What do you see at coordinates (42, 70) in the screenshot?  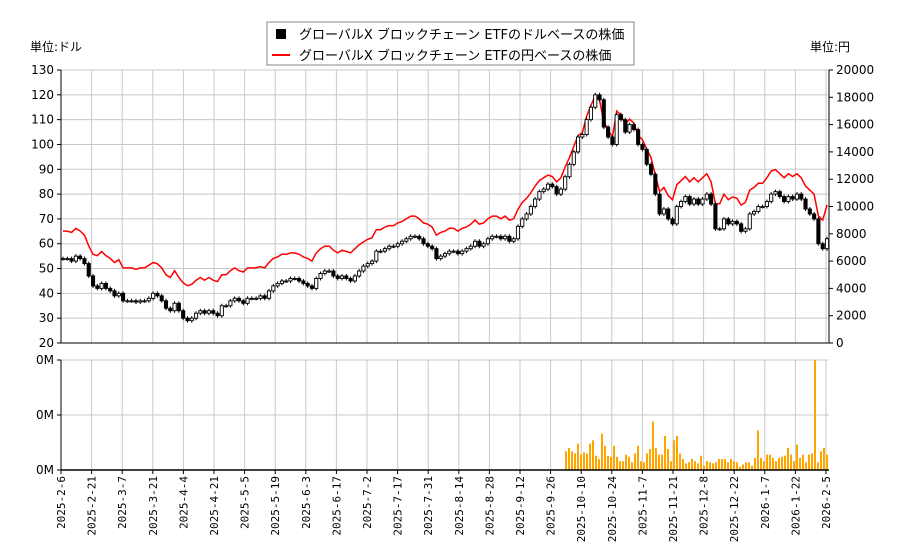 I see `left-tick-label: 130` at bounding box center [42, 70].